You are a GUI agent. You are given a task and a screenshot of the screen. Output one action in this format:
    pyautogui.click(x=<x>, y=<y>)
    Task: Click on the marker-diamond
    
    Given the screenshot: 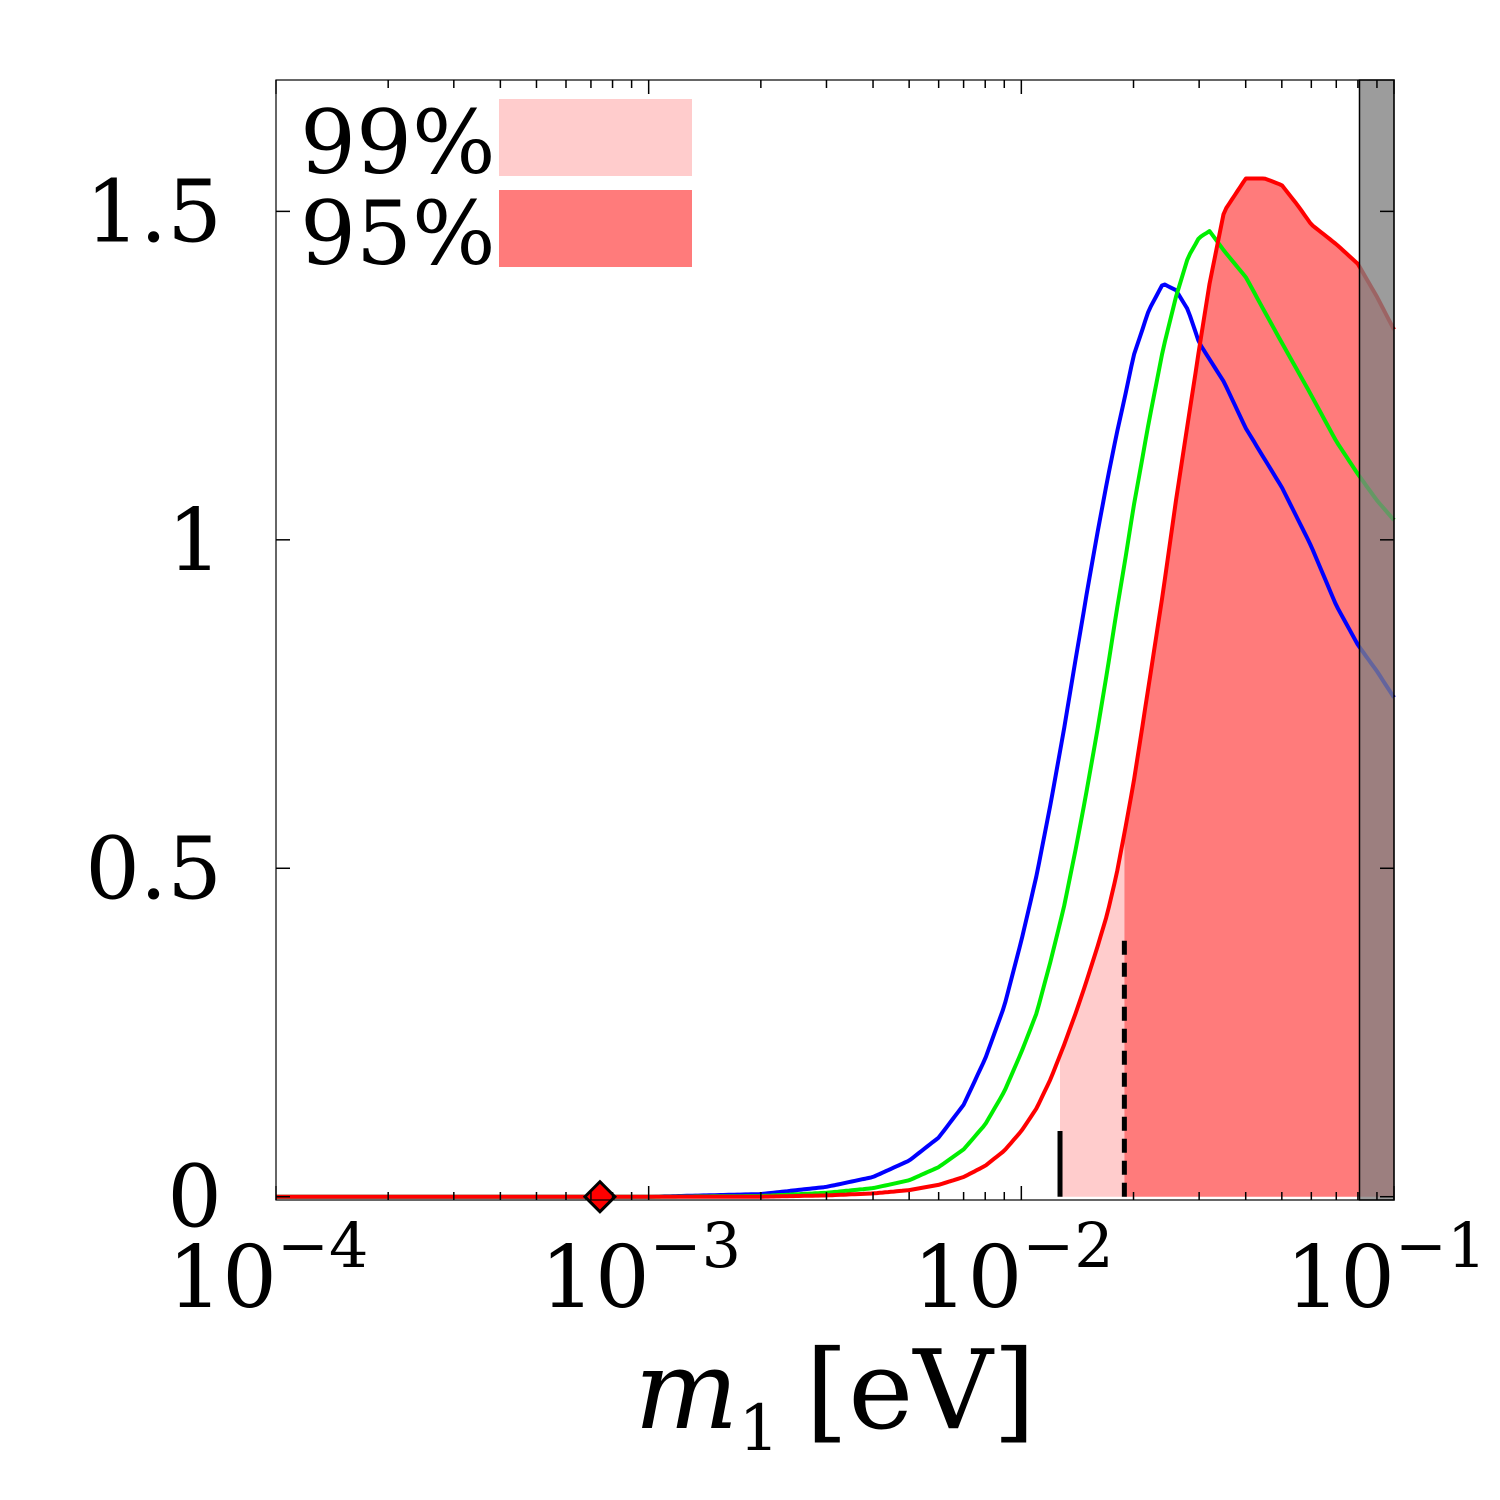 What is the action you would take?
    pyautogui.click(x=600, y=1196)
    